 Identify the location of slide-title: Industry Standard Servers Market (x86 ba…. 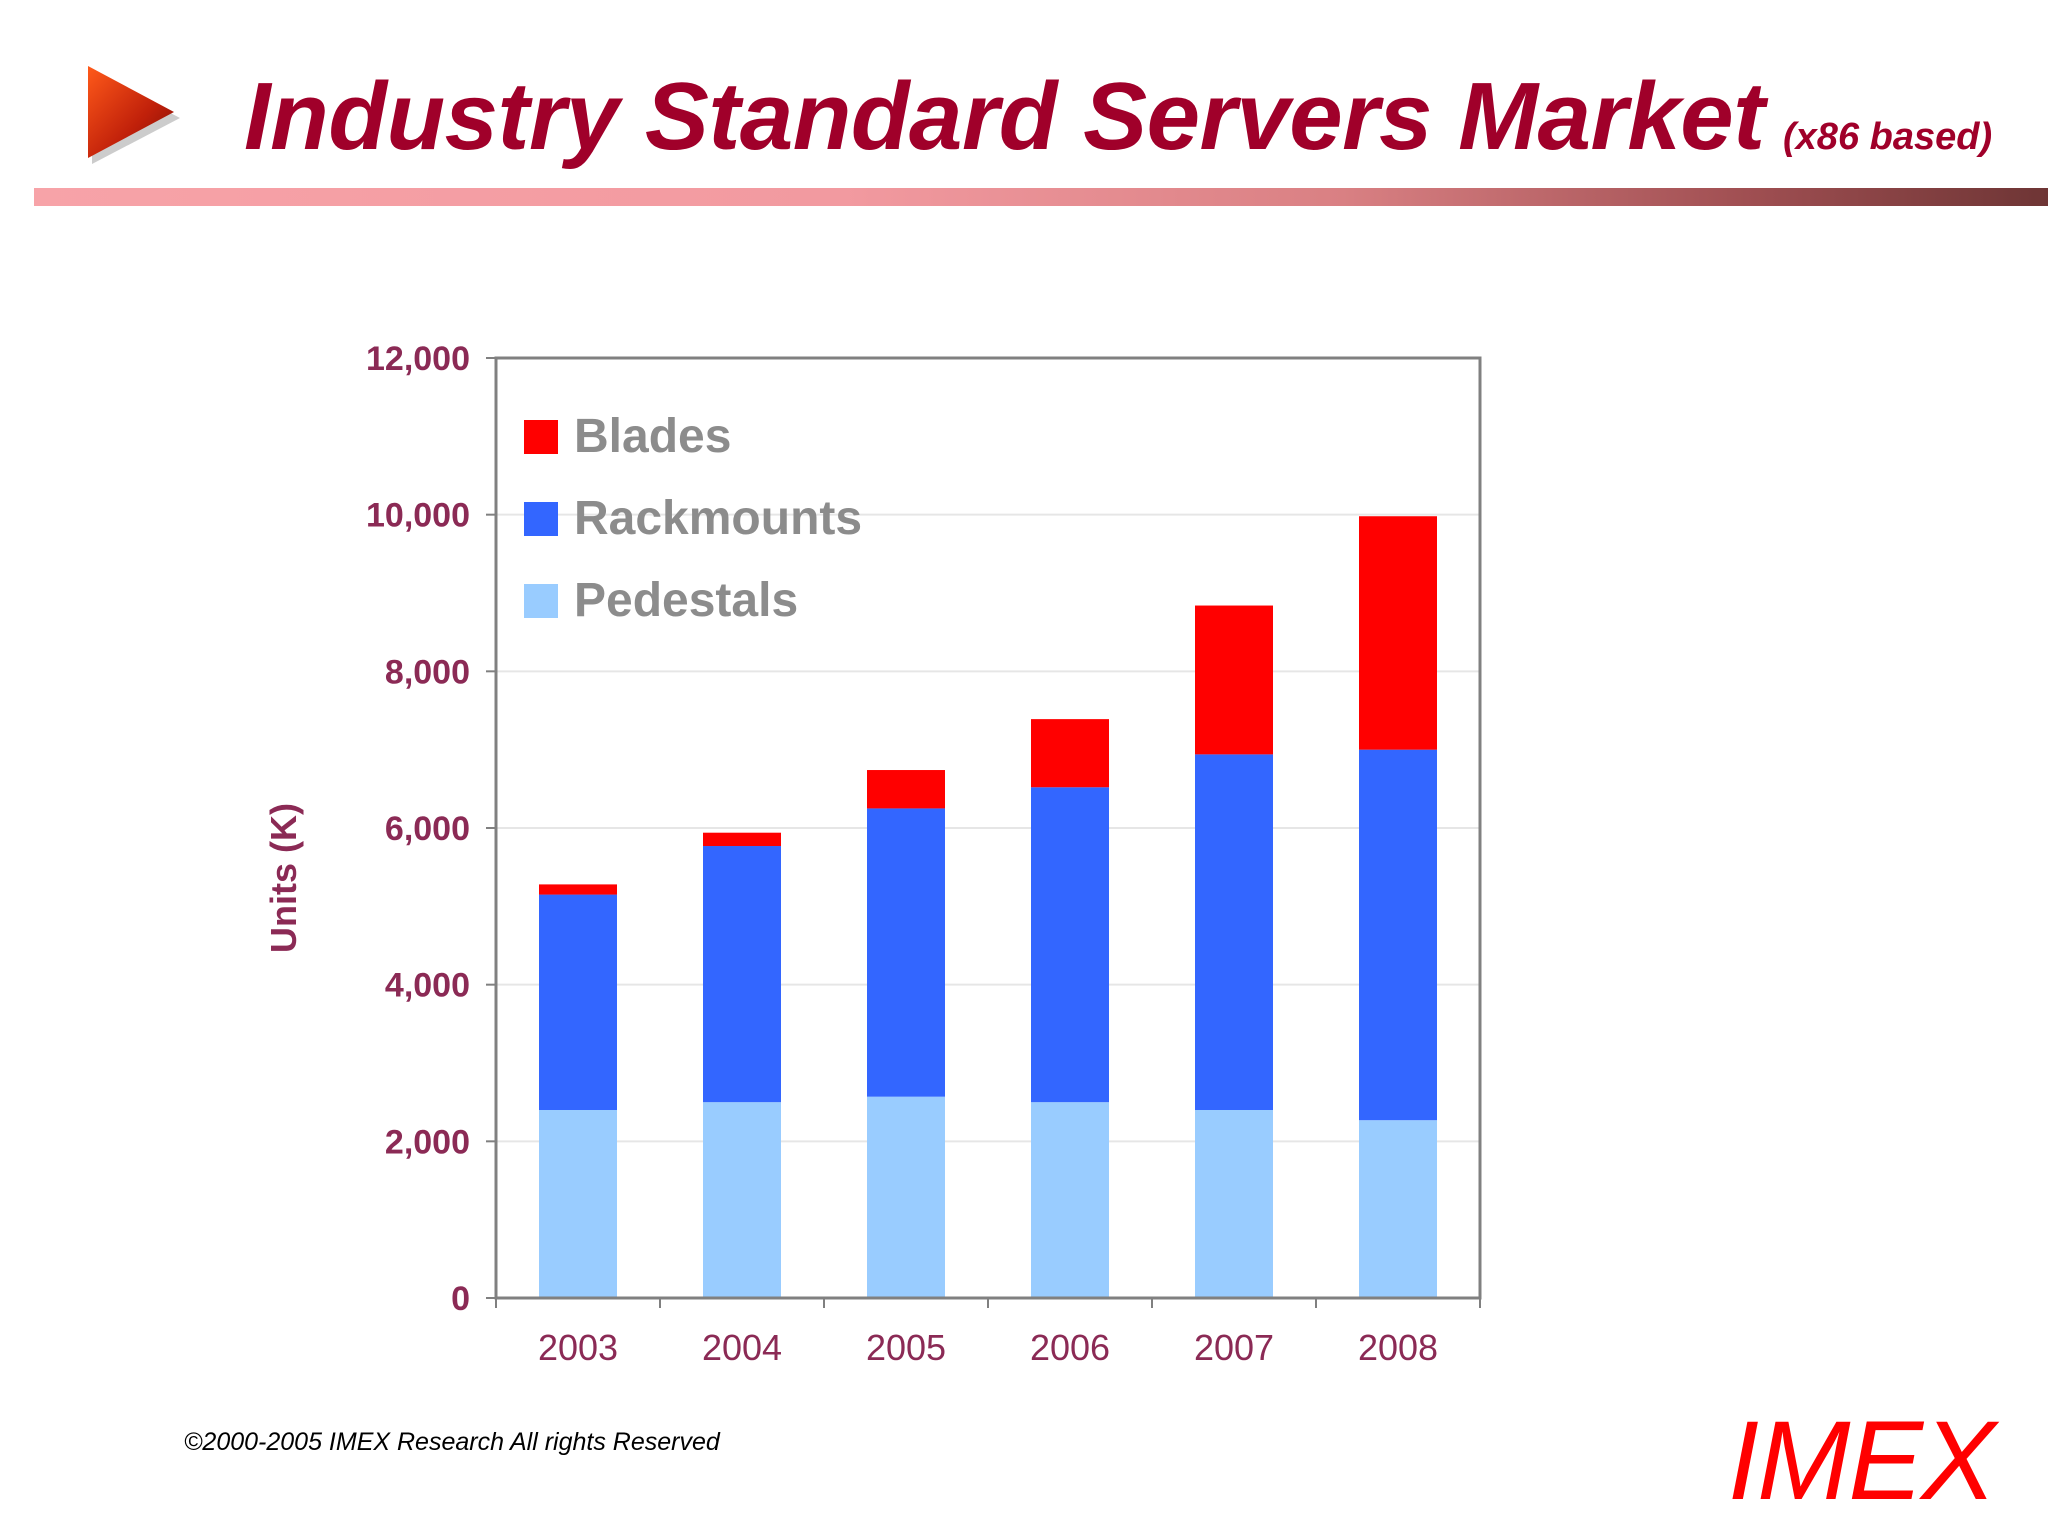
(1118, 117).